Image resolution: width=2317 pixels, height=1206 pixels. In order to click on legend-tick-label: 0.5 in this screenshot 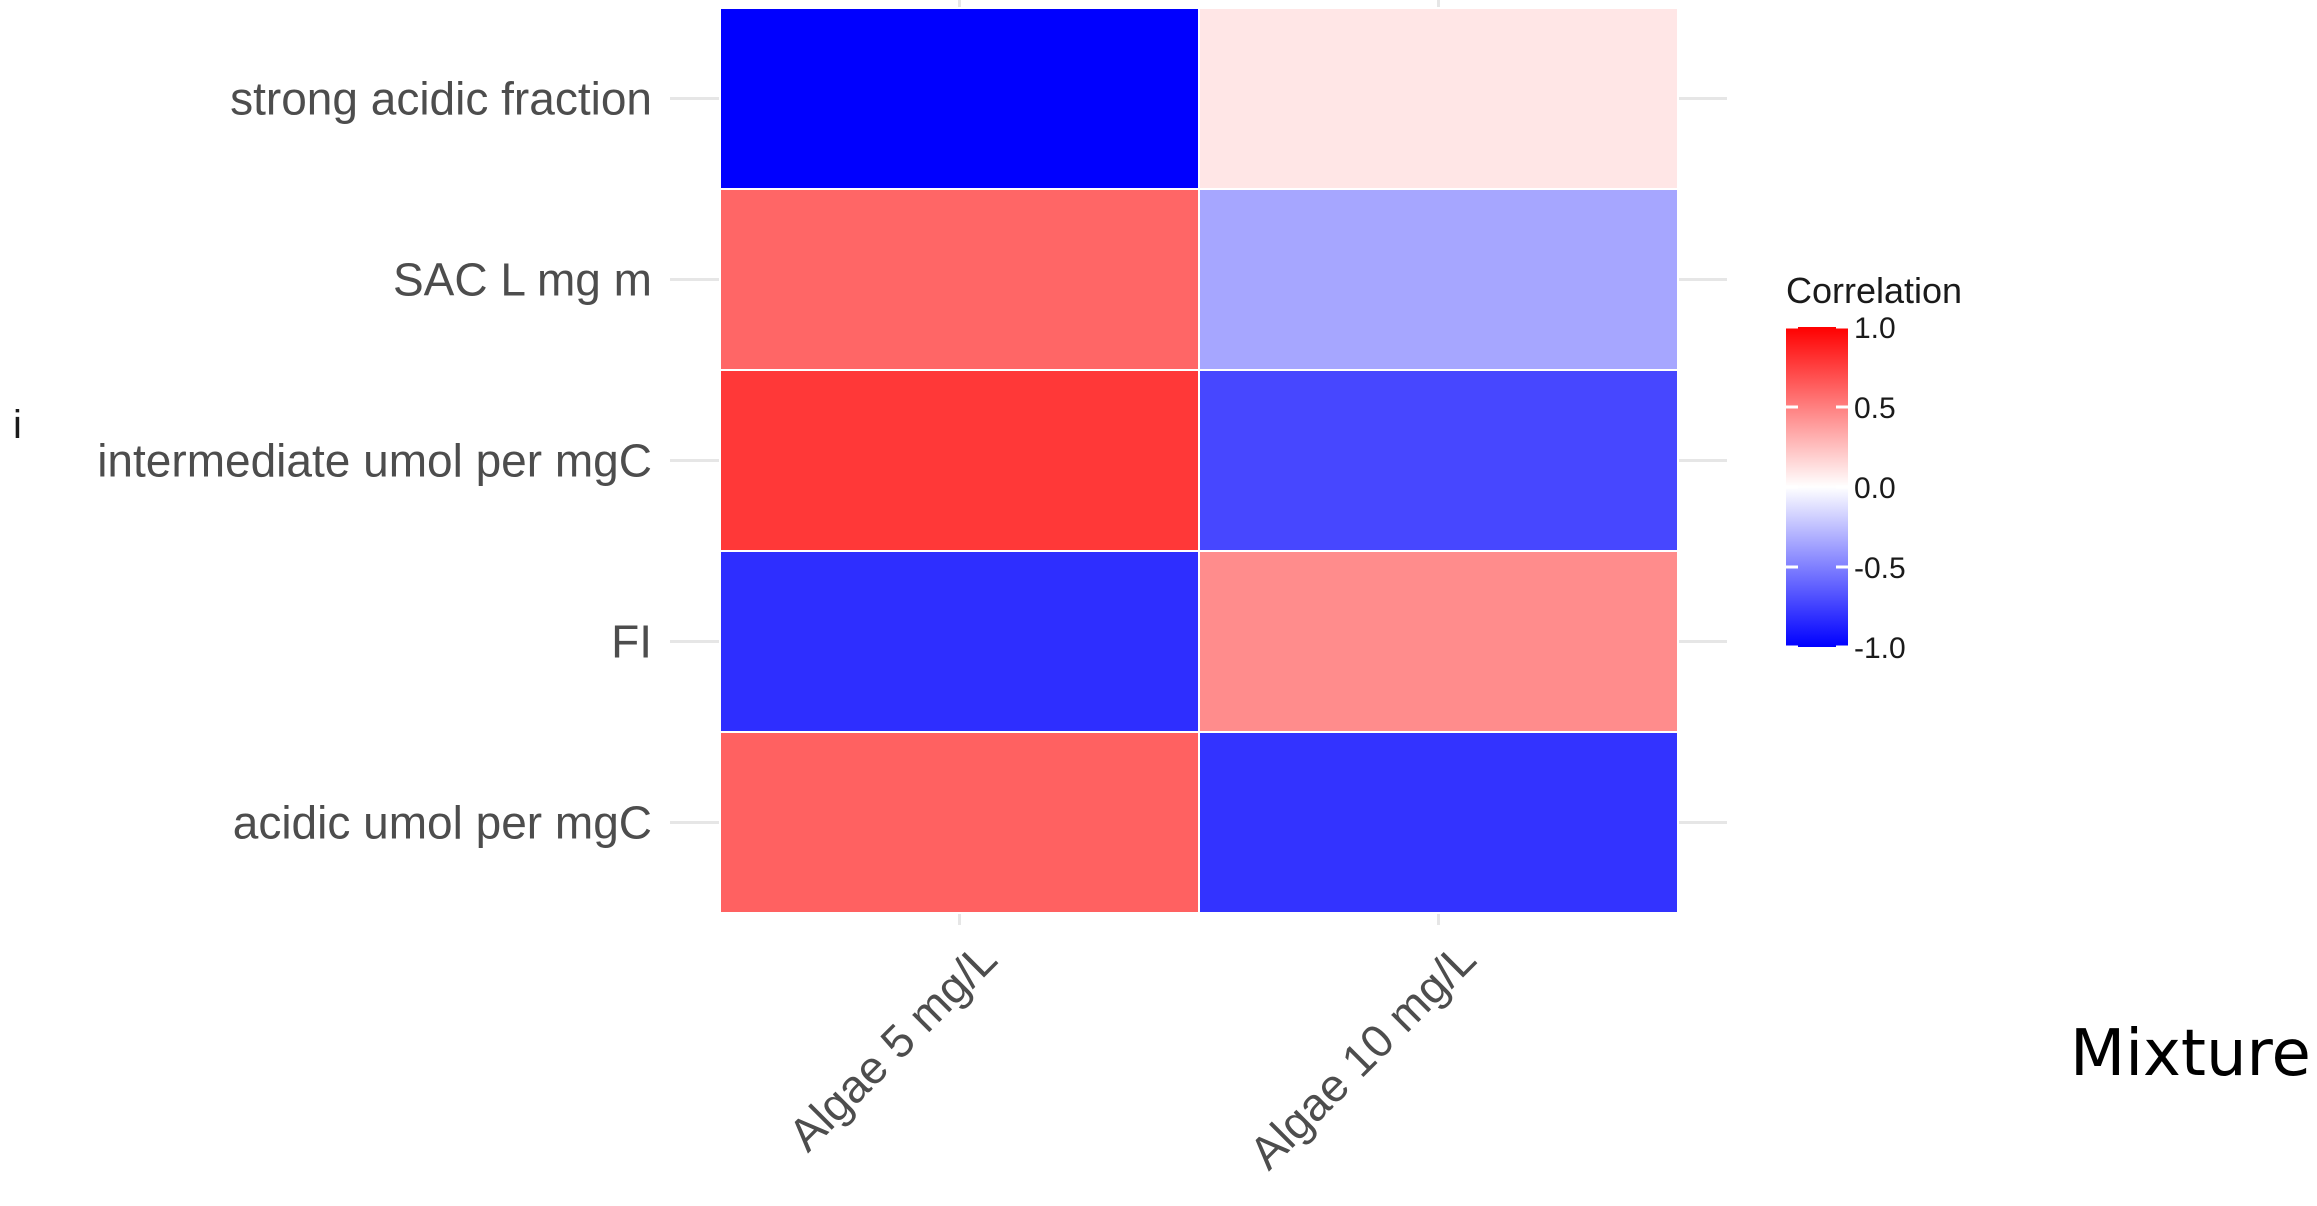, I will do `click(1875, 408)`.